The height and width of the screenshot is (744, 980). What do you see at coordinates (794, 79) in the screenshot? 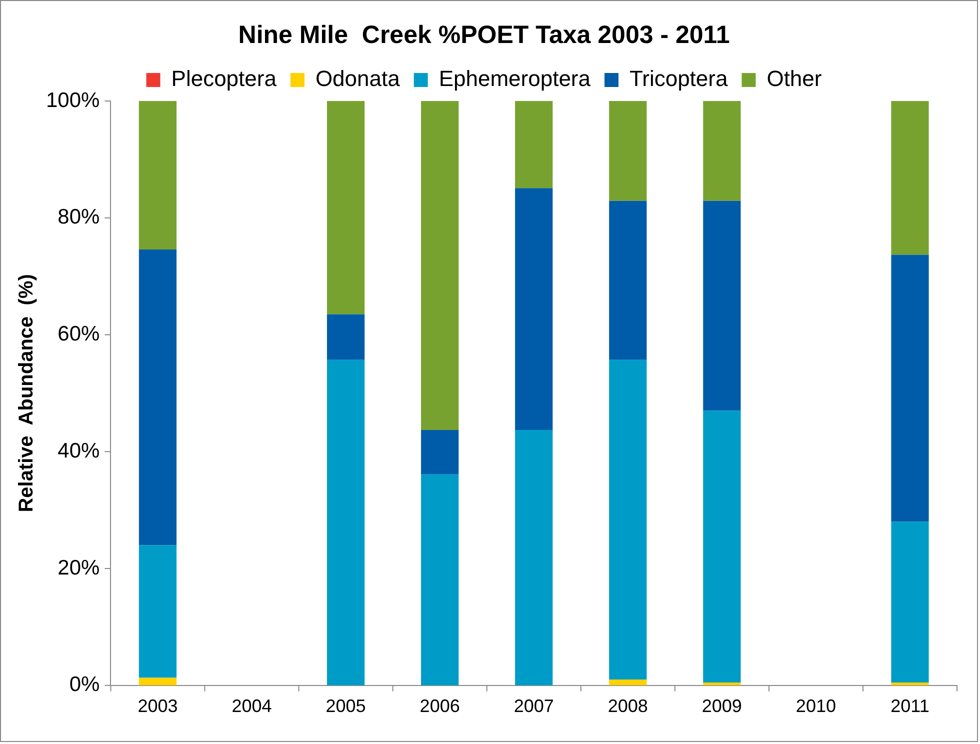
I see `legend-label: Other` at bounding box center [794, 79].